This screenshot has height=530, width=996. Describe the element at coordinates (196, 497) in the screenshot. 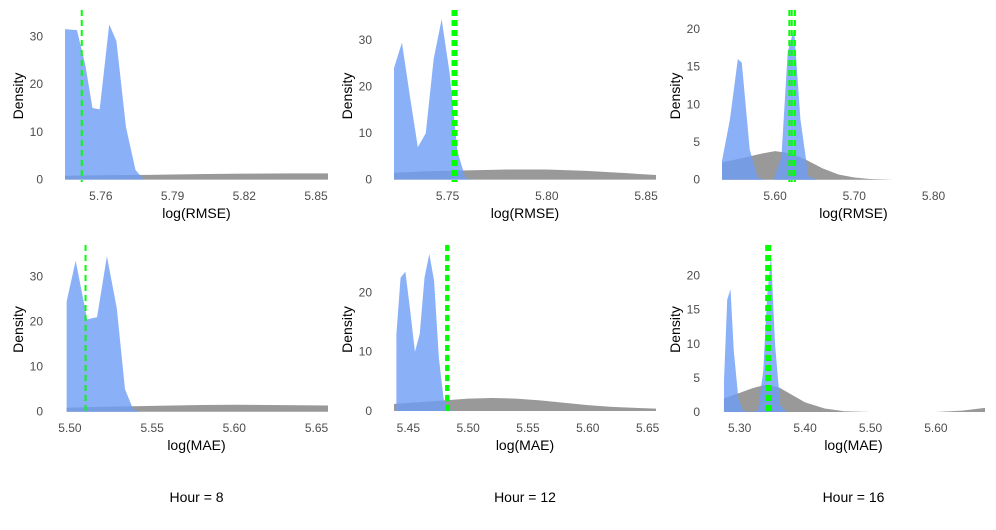

I see `hour-label: Hour = 8` at that location.